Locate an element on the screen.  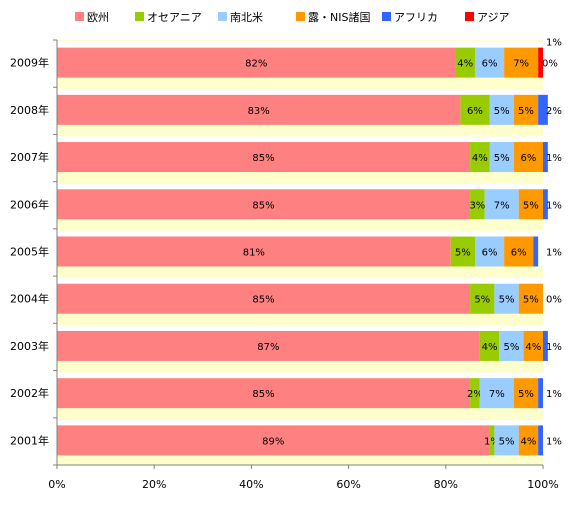
y-tick-label: 2008年 is located at coordinates (29, 110).